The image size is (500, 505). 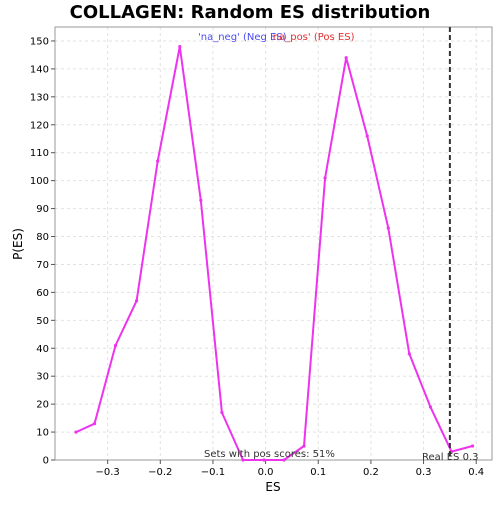 I want to click on y-tick-label: 130, so click(x=39, y=97).